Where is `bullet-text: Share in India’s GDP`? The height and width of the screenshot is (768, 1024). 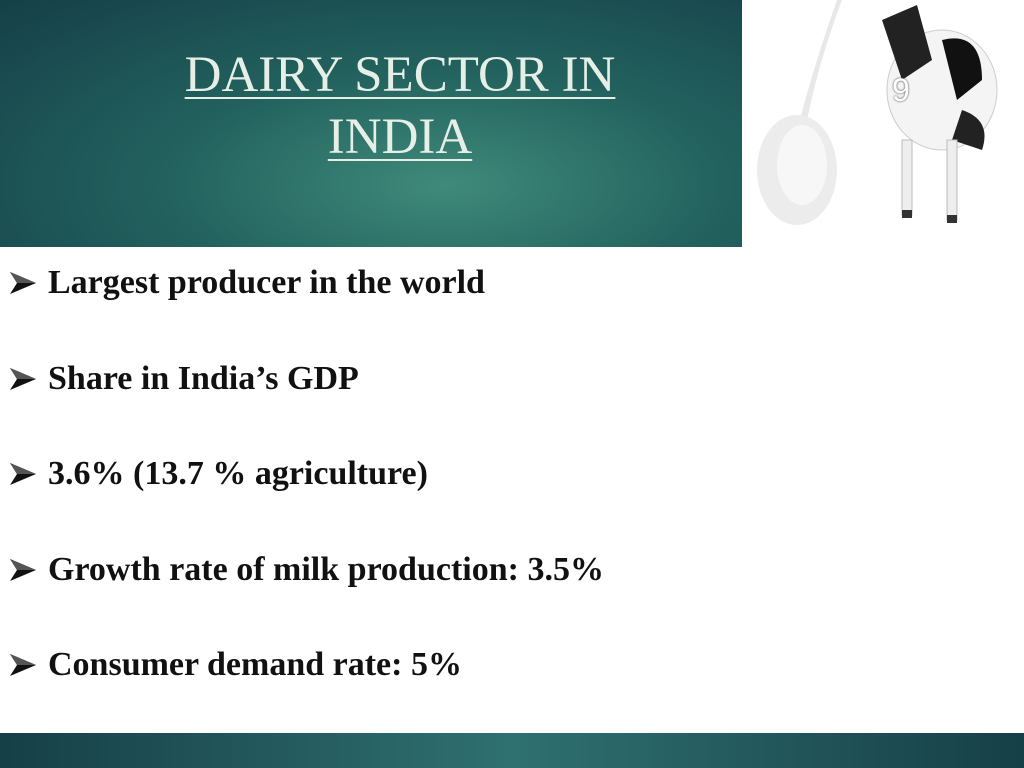 bullet-text: Share in India’s GDP is located at coordinates (203, 378).